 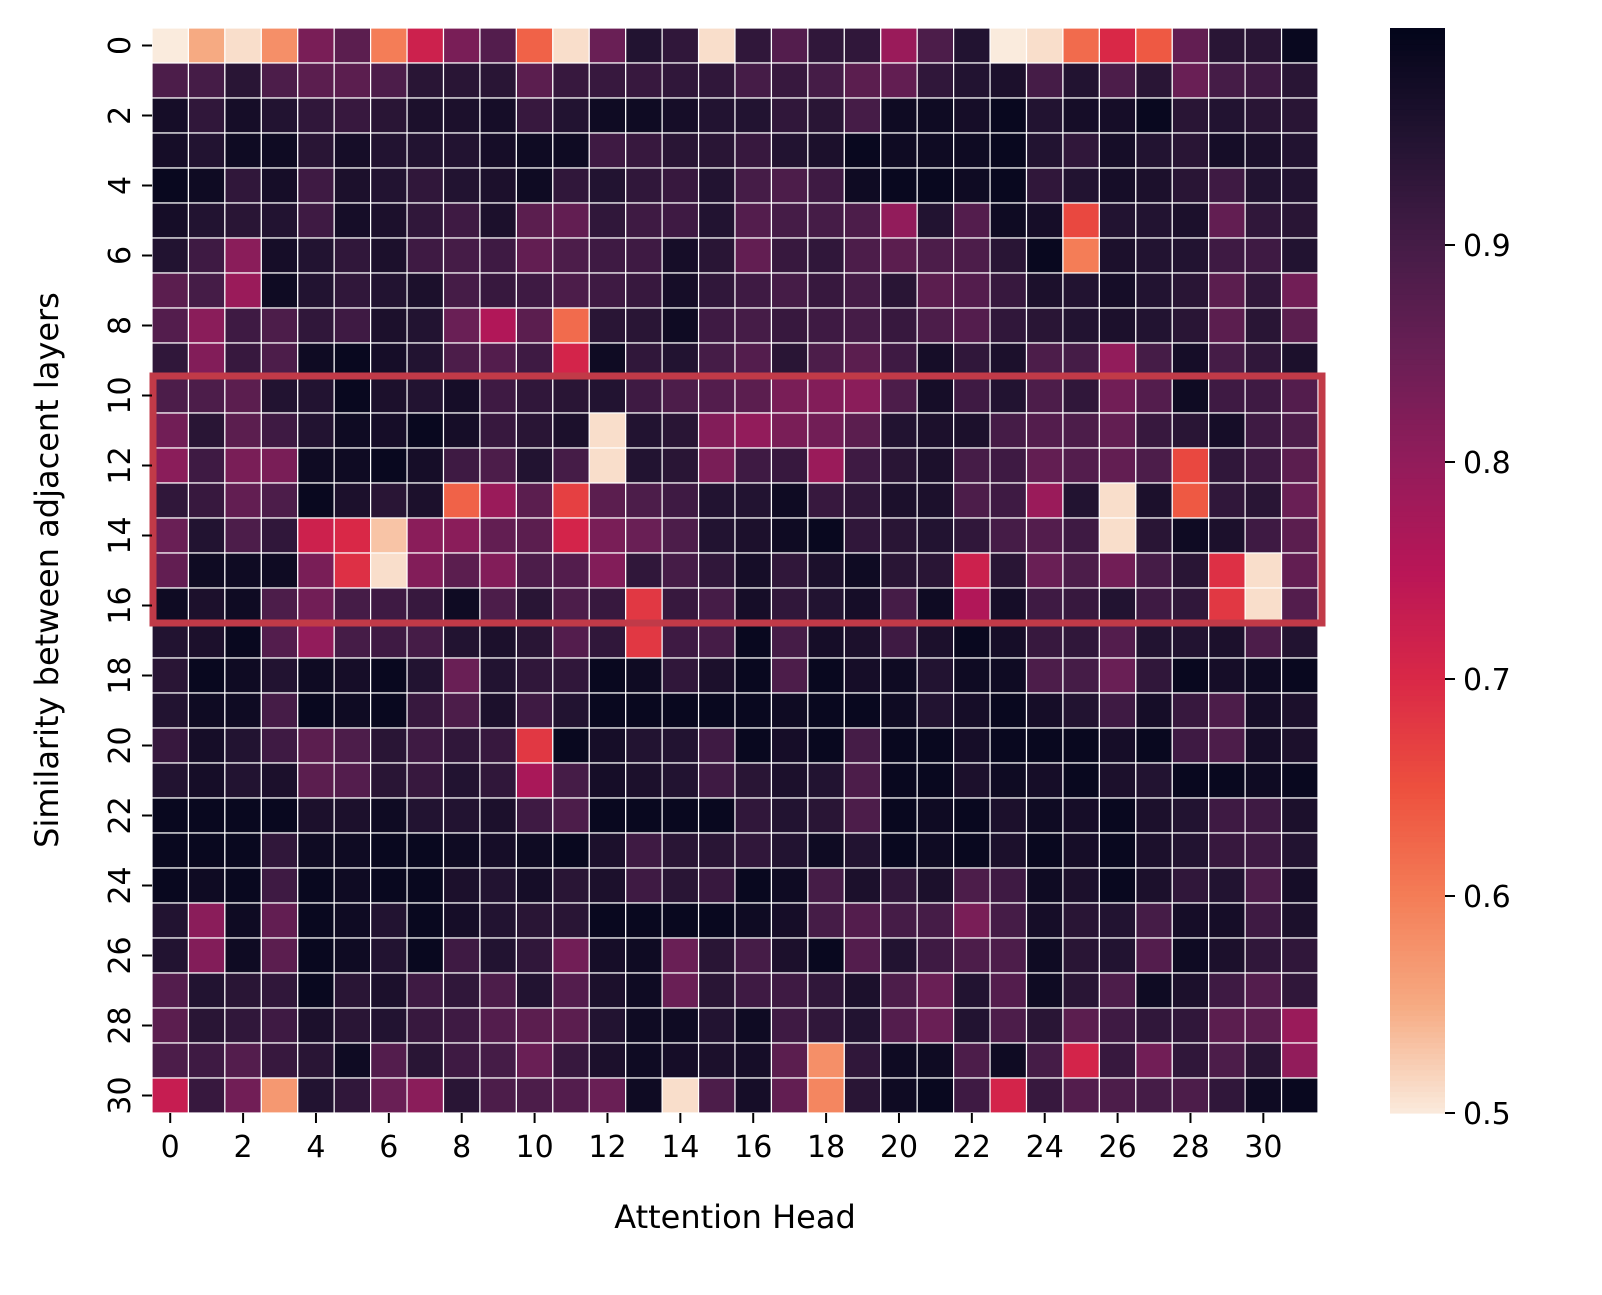 I want to click on y-tick-label: 6, so click(x=120, y=255).